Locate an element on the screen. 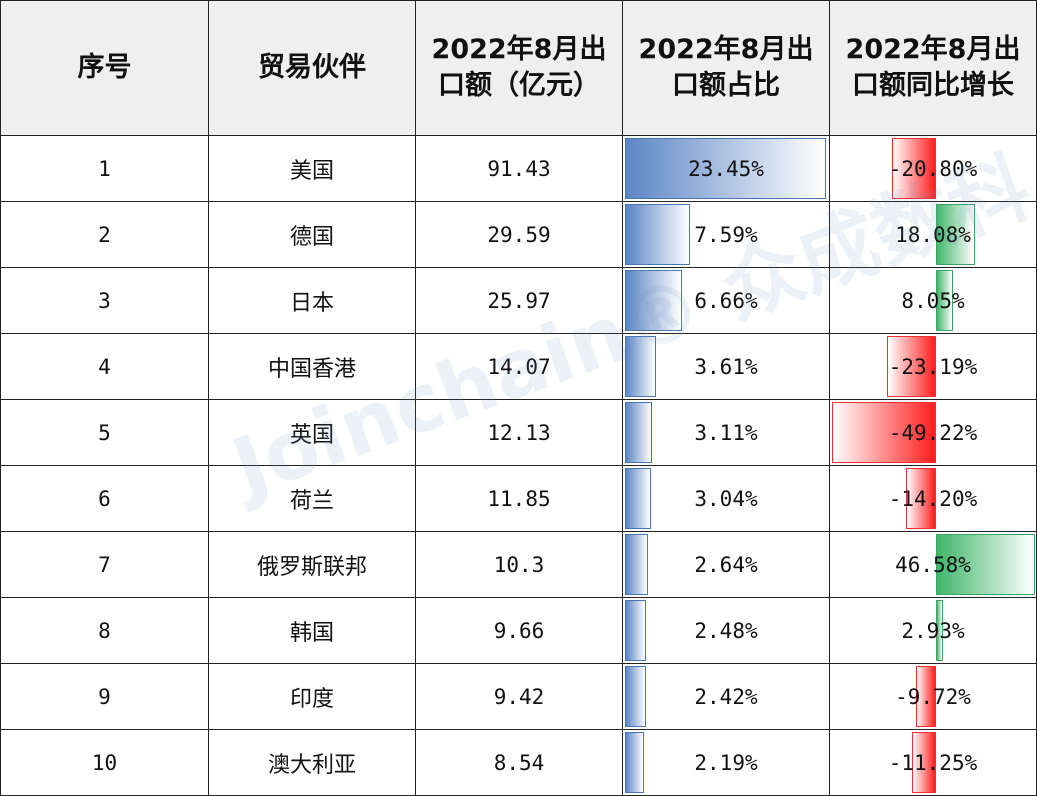  export-value-cell-text: 9.66 is located at coordinates (519, 630).